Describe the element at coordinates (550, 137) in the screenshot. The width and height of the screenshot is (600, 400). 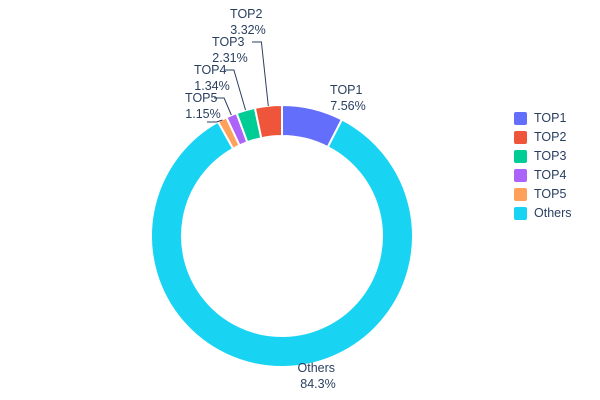
I see `legend-label-top2: TOP2` at that location.